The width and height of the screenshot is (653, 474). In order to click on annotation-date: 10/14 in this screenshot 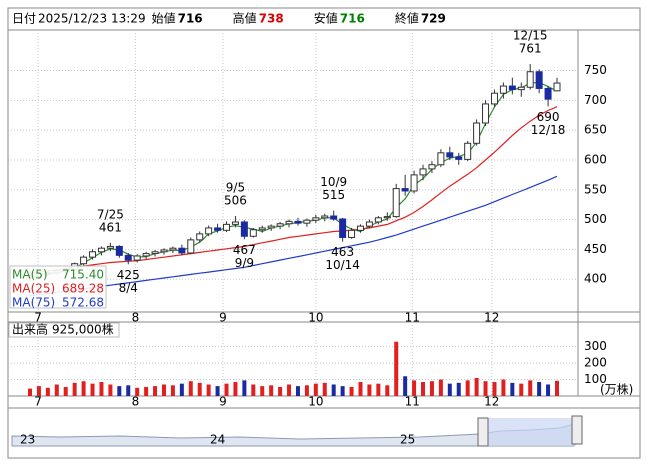, I will do `click(342, 265)`.